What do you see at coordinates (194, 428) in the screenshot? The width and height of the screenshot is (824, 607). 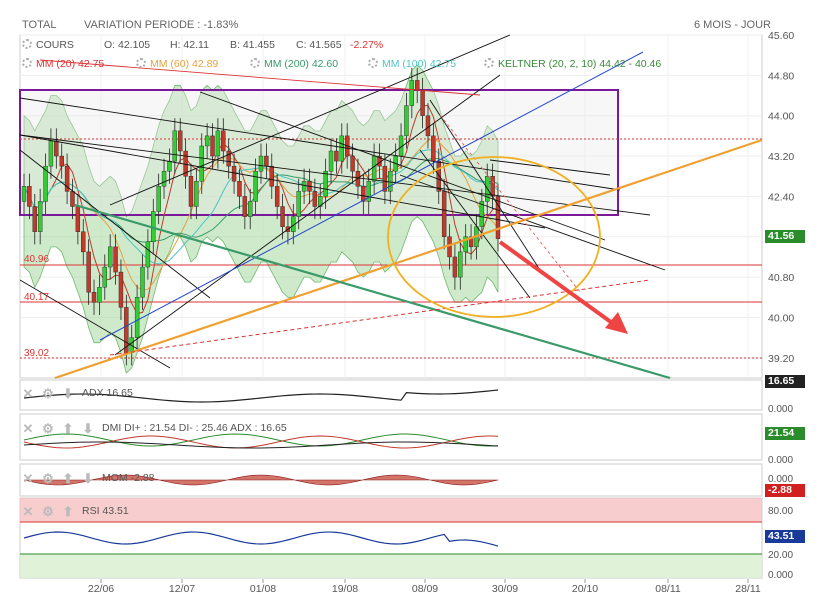 I see `dmi-label: DMI DI+ : 21.54 DI- : 25.46 ADX : 16.65` at bounding box center [194, 428].